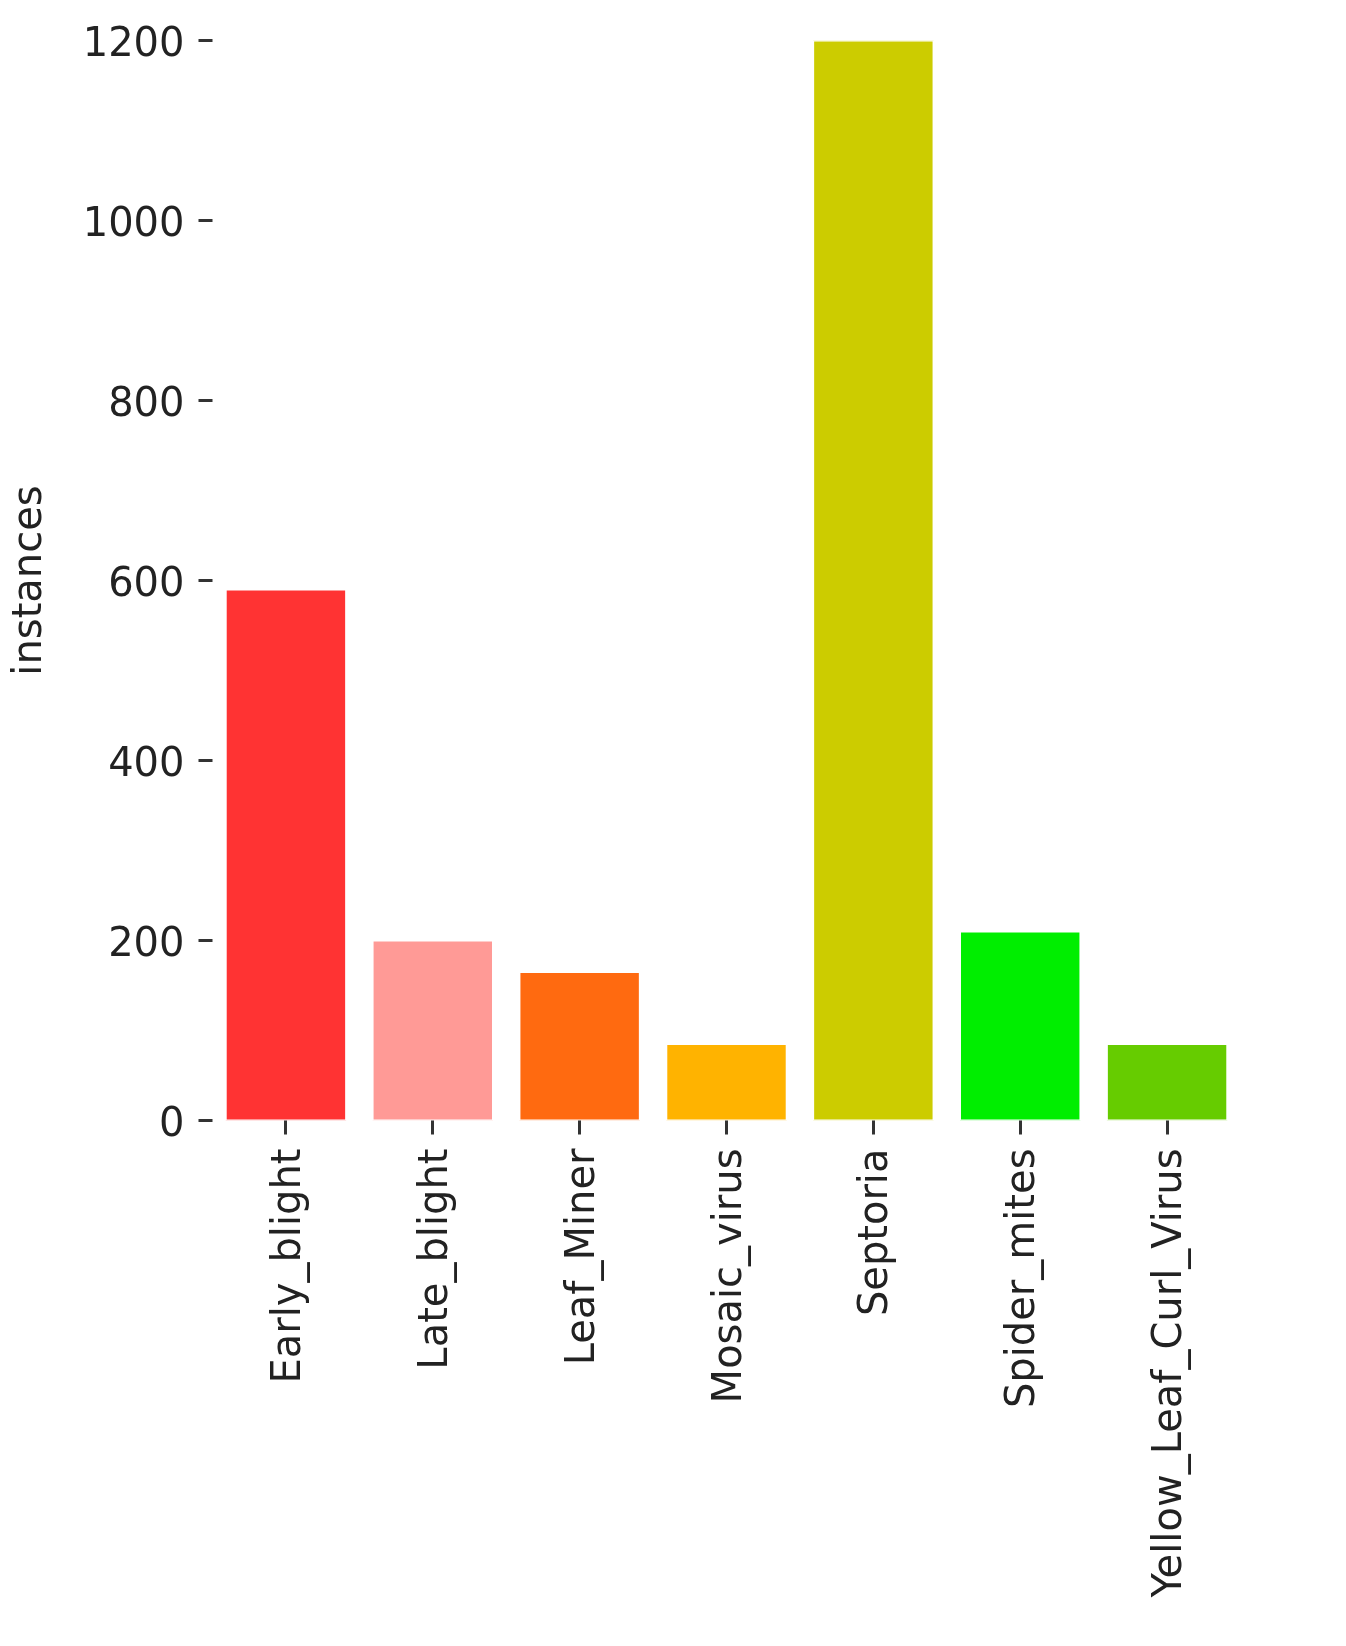 Image resolution: width=1346 pixels, height=1646 pixels. I want to click on x-tick-label: Late_blight, so click(433, 1259).